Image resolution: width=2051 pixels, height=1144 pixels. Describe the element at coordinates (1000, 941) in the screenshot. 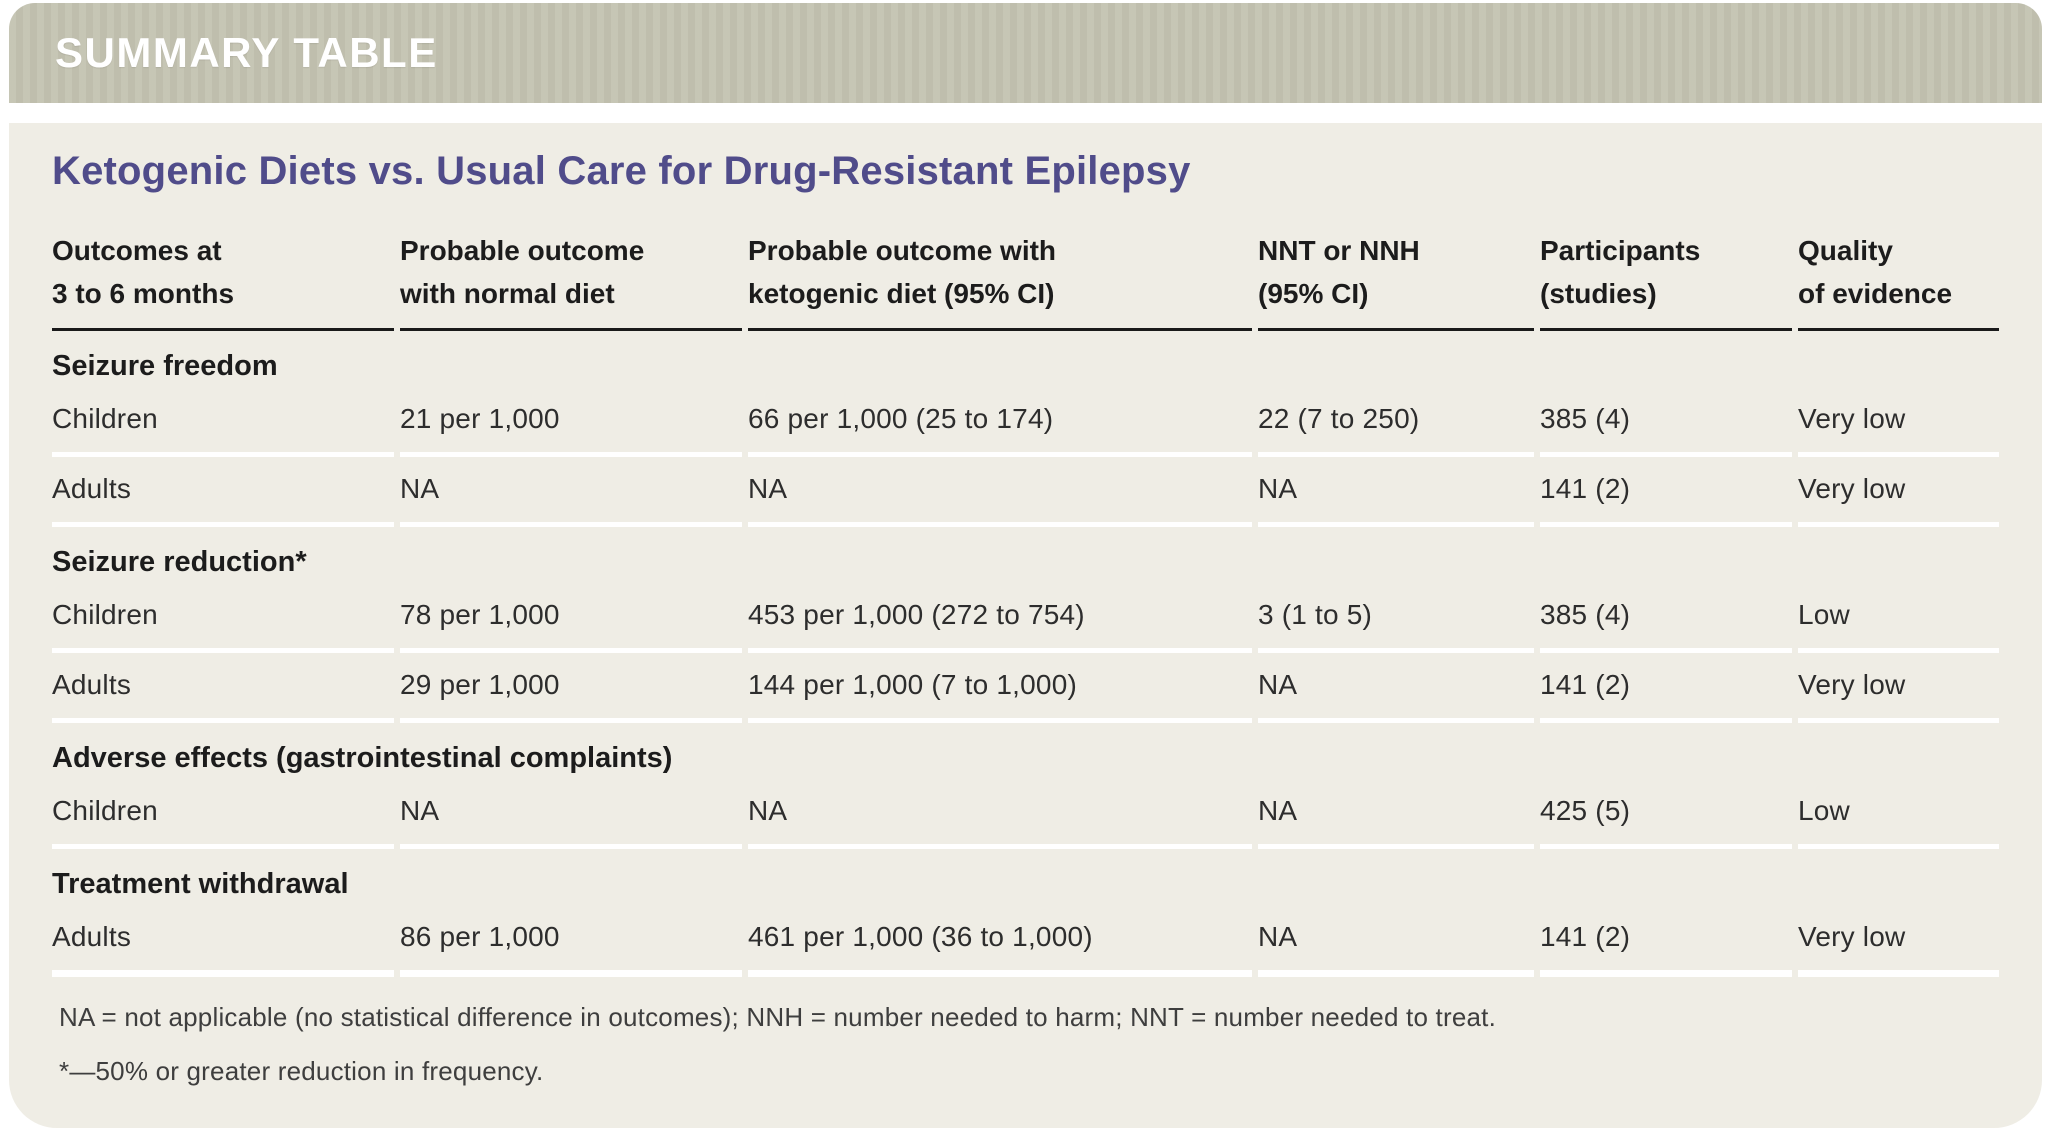

I see `table-cell: 461 per 1,000 (36 to 1,000)` at that location.